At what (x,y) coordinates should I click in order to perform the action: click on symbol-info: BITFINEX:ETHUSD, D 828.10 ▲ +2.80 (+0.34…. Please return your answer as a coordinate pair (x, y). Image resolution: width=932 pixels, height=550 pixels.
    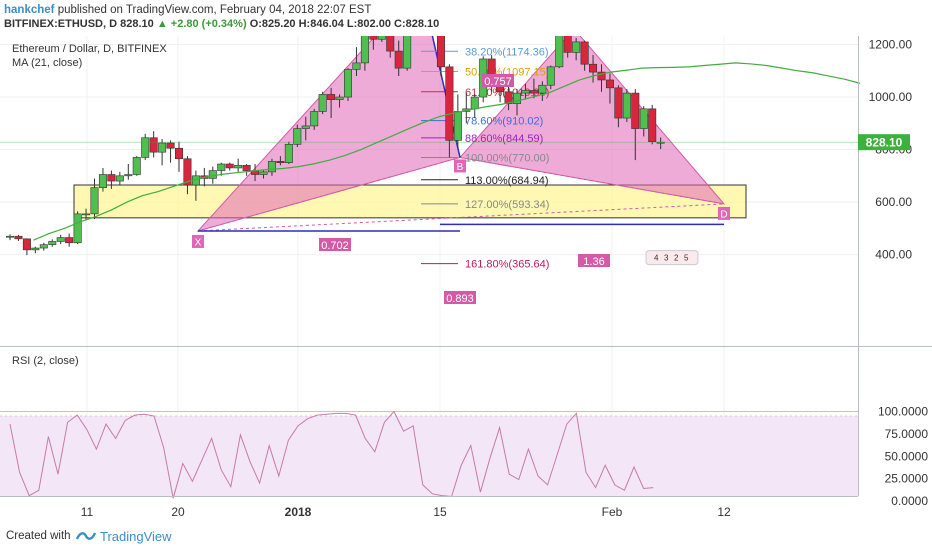
    Looking at the image, I should click on (221, 24).